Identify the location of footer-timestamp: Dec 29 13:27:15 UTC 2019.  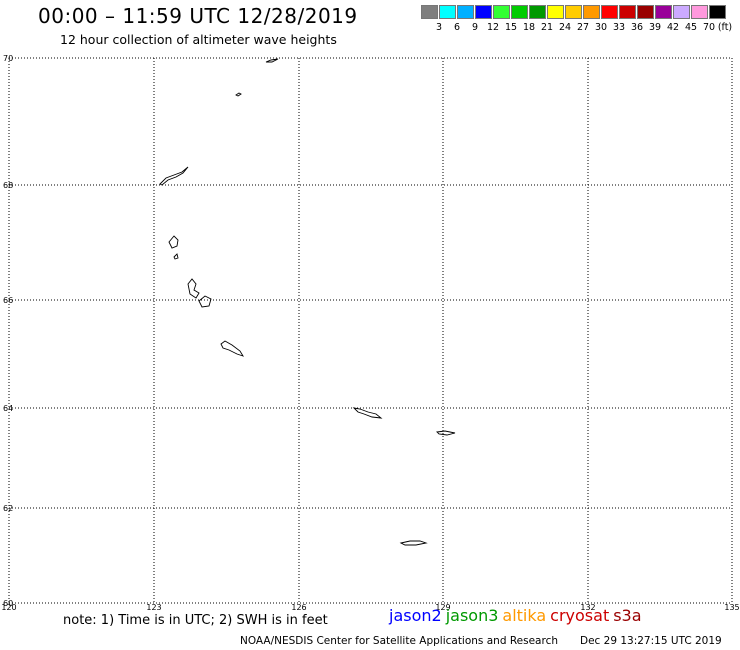
(651, 641).